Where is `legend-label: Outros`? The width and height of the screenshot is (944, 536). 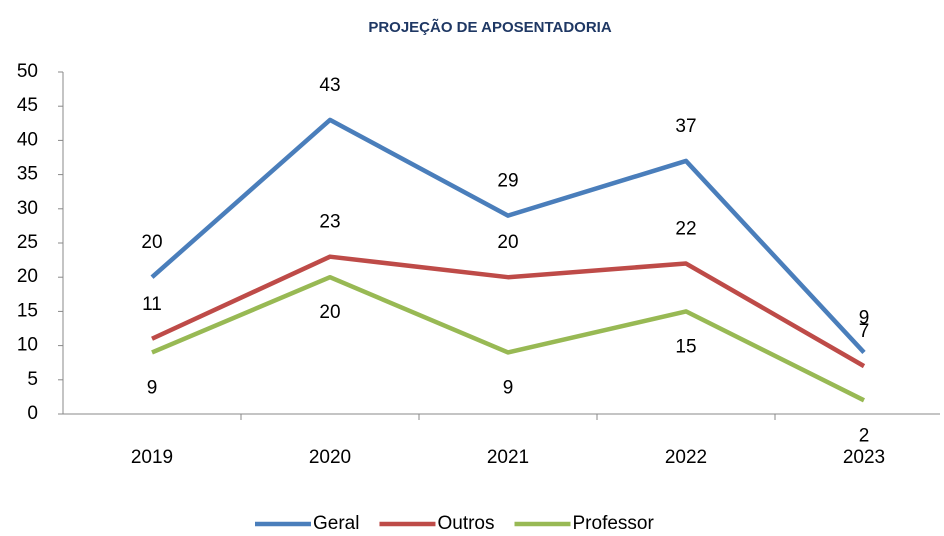
legend-label: Outros is located at coordinates (465, 523).